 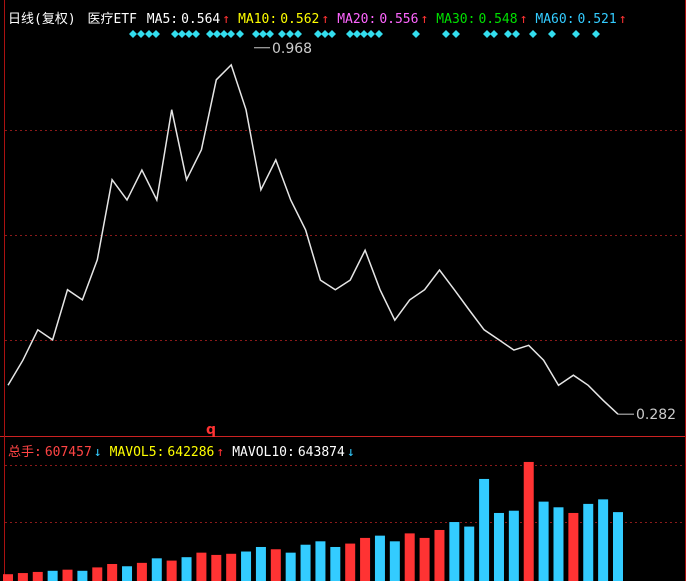 I want to click on indicator-value: 0.521, so click(x=597, y=19).